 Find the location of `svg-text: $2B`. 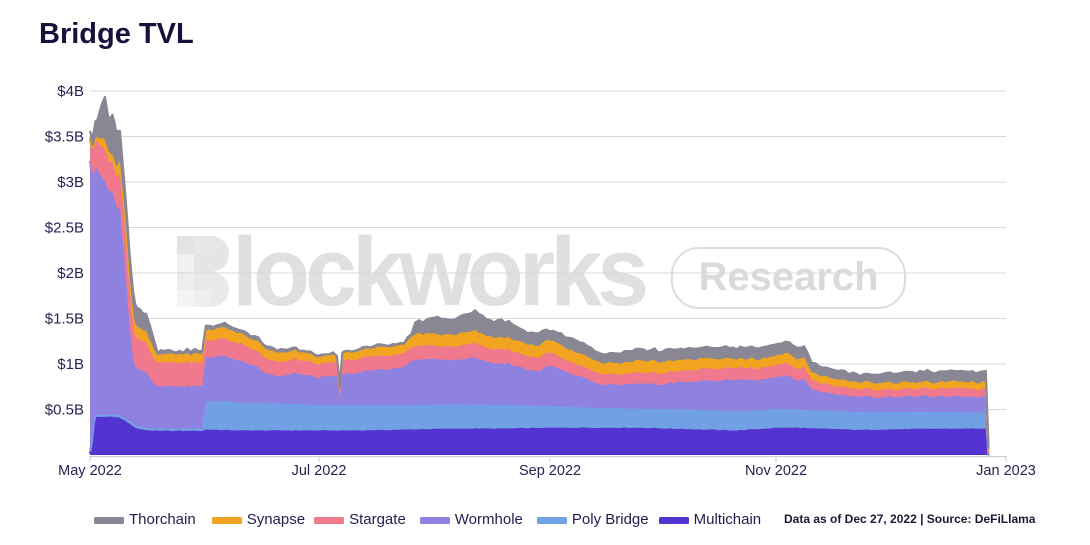

svg-text: $2B is located at coordinates (70, 273).